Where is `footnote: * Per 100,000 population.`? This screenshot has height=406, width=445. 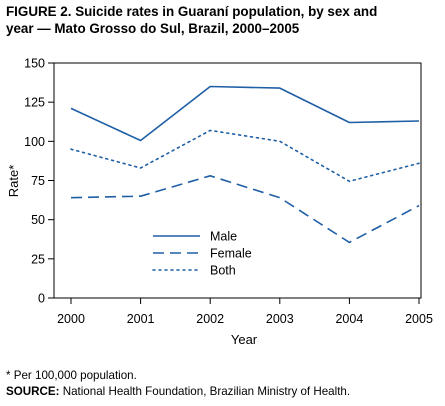
footnote: * Per 100,000 population. is located at coordinates (71, 375).